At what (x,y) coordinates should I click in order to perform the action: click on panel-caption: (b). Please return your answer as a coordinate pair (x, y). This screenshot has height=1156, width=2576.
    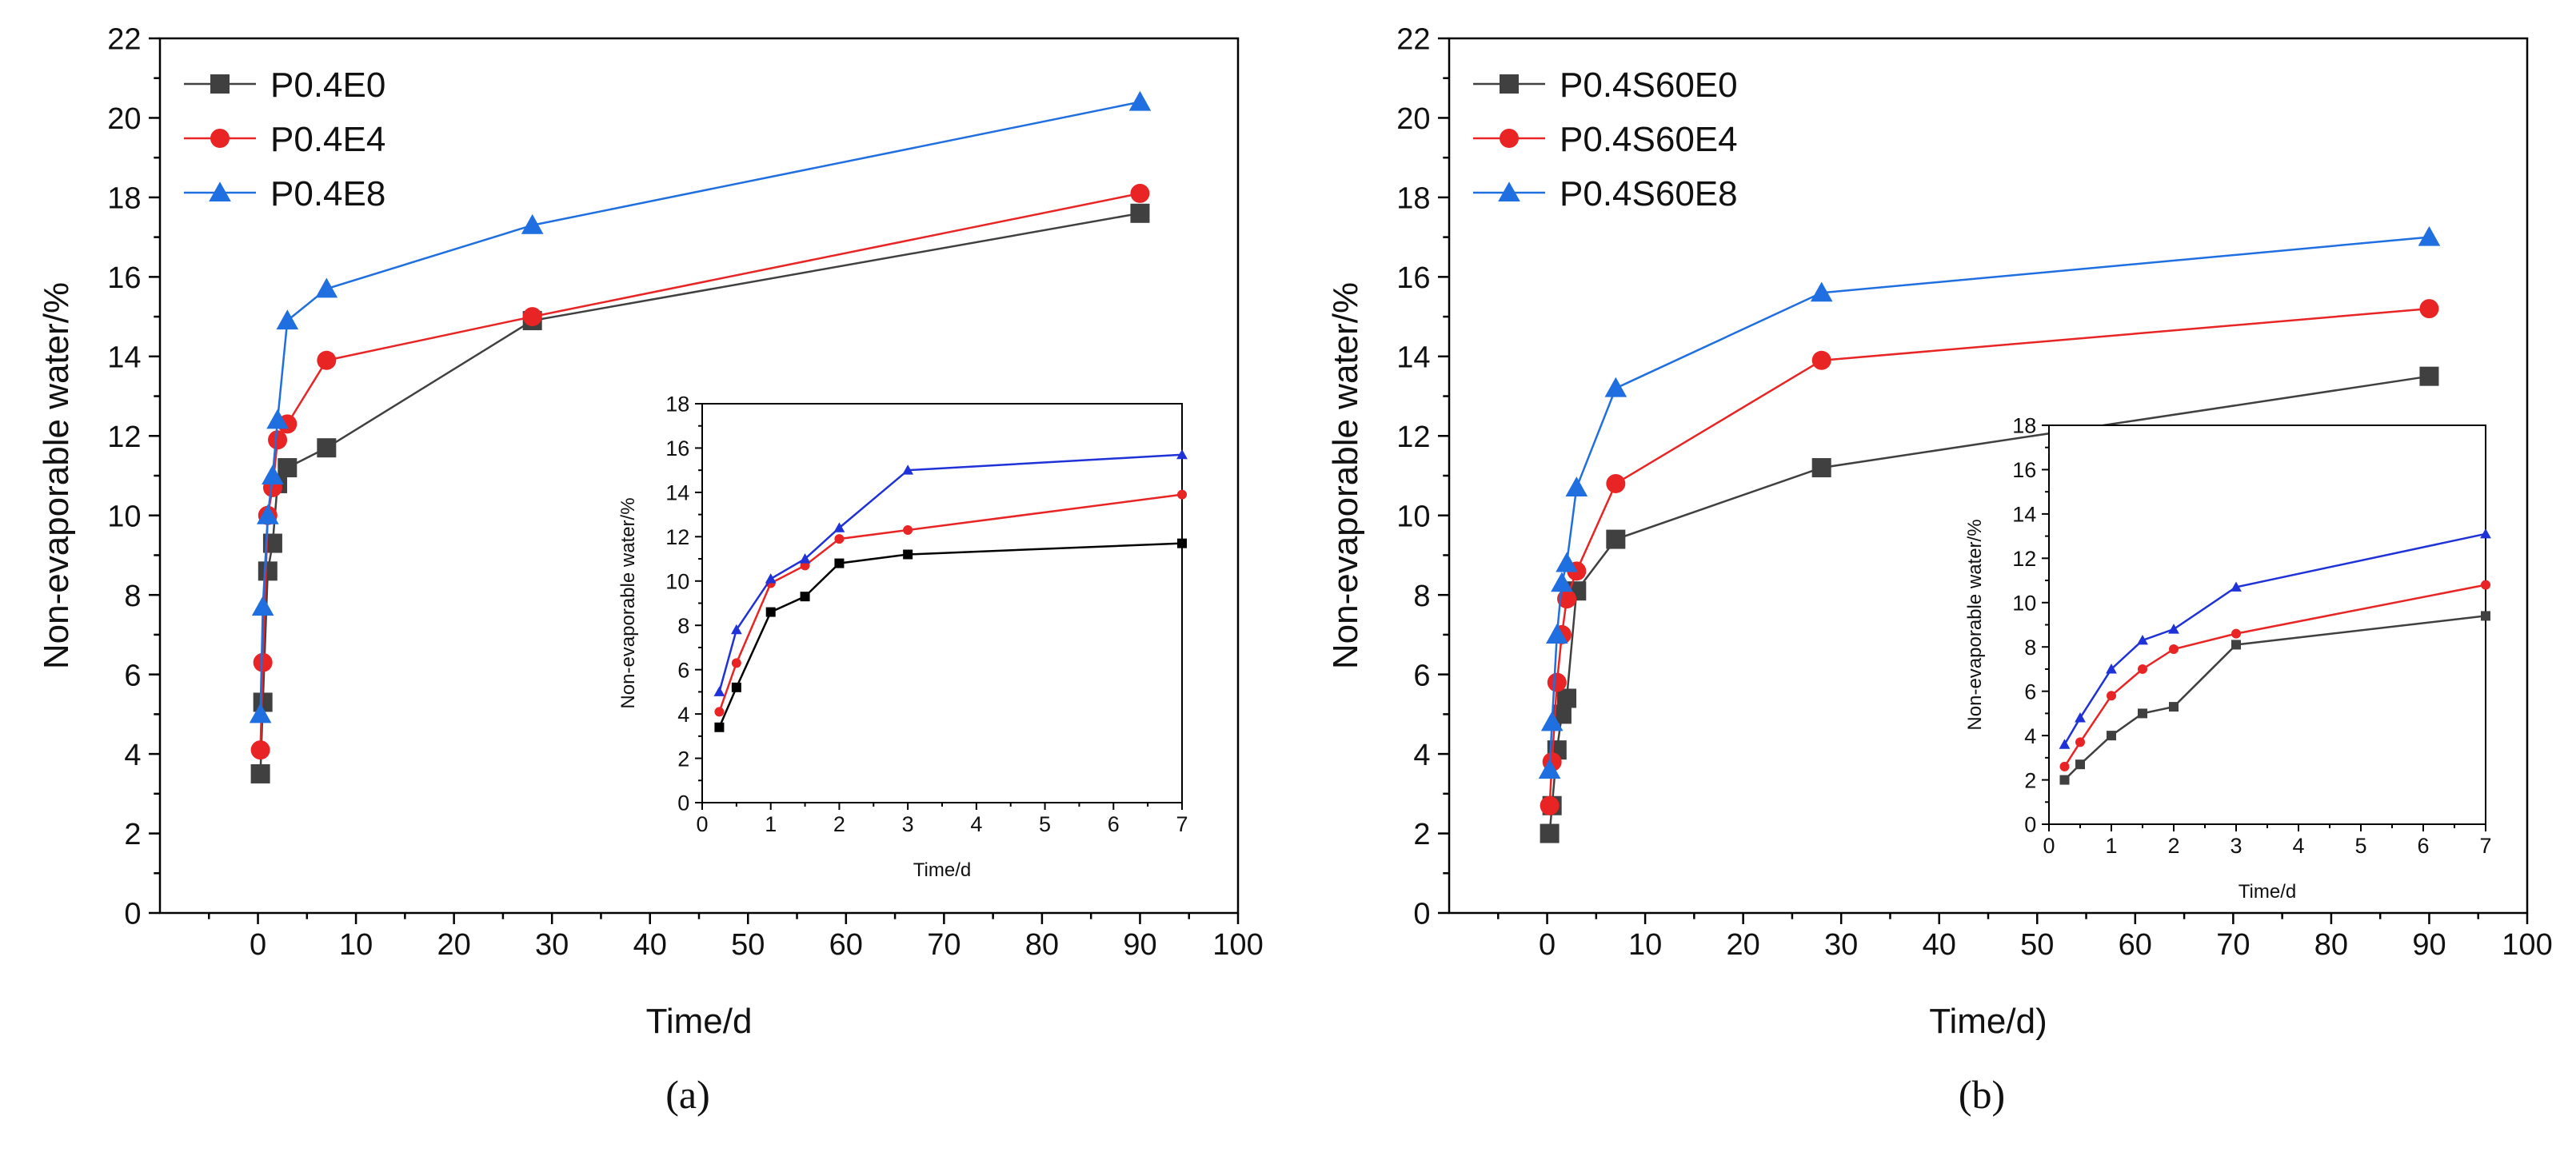
    Looking at the image, I should click on (1982, 1094).